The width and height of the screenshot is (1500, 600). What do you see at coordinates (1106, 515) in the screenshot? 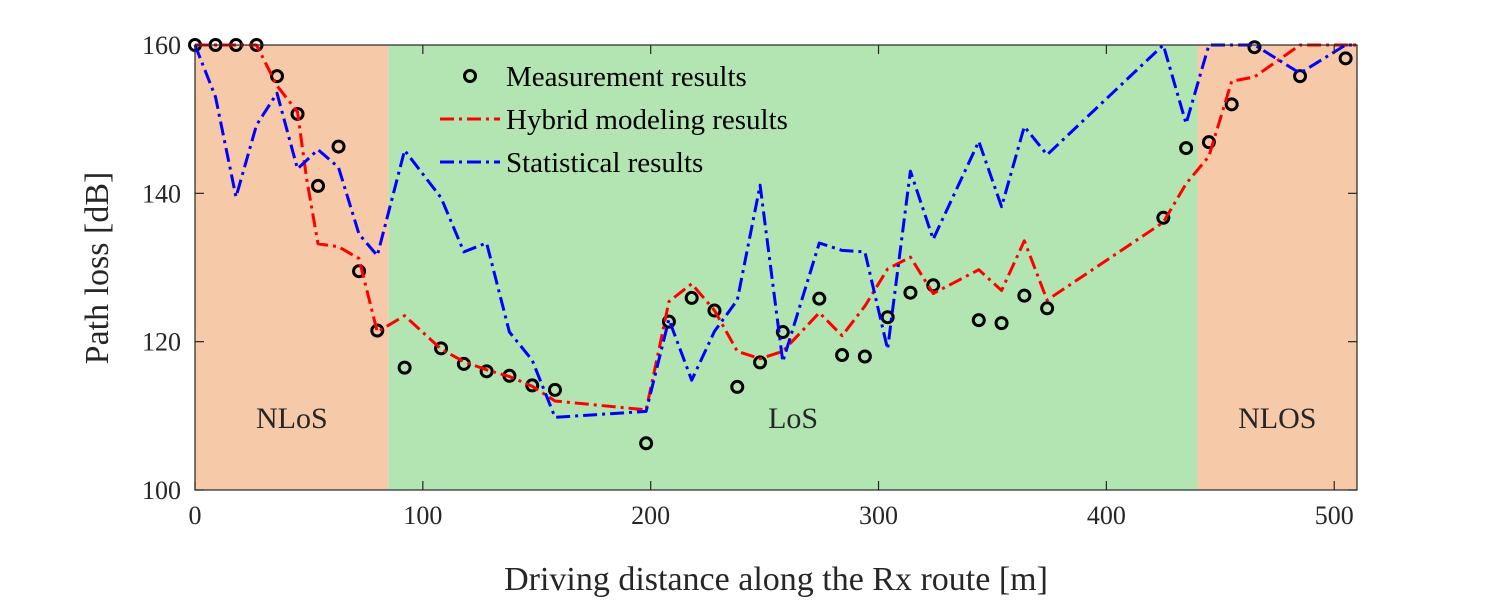
I see `x-tick-label: 400` at bounding box center [1106, 515].